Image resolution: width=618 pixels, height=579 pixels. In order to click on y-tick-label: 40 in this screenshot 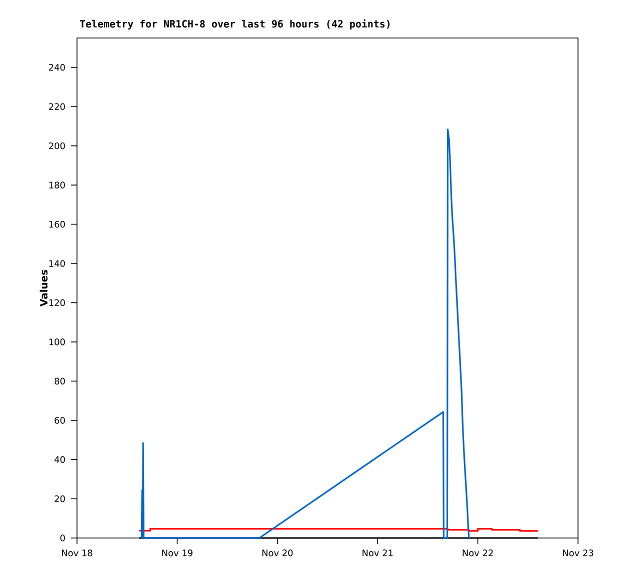, I will do `click(59, 459)`.